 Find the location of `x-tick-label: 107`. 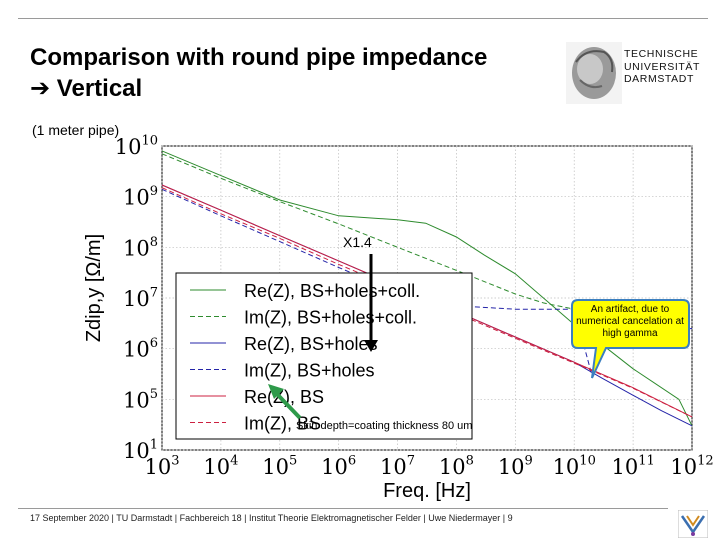

x-tick-label: 107 is located at coordinates (397, 466).